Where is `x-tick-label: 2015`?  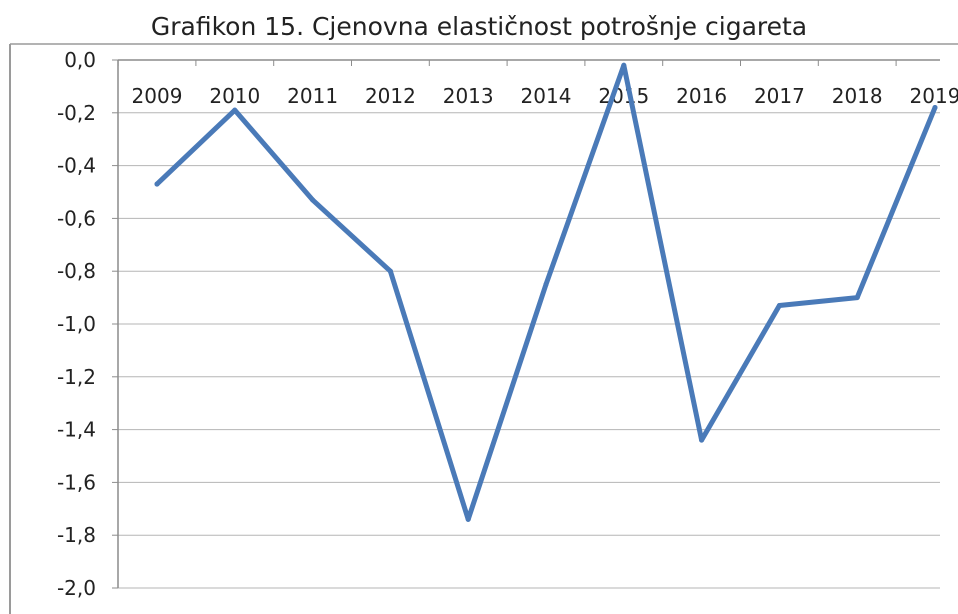
x-tick-label: 2015 is located at coordinates (623, 96).